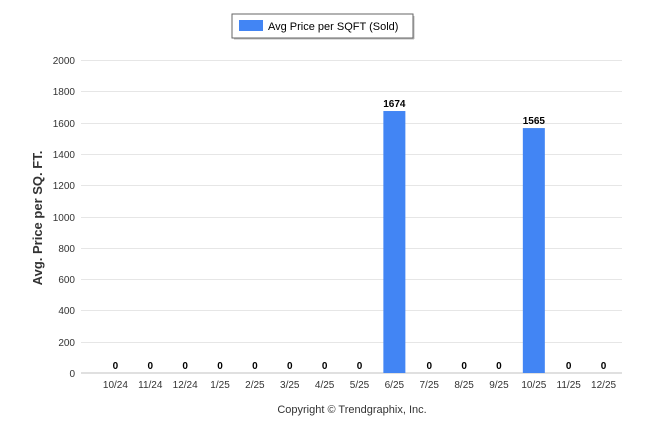 The image size is (646, 434). What do you see at coordinates (569, 385) in the screenshot?
I see `x-tick-label: 11/25` at bounding box center [569, 385].